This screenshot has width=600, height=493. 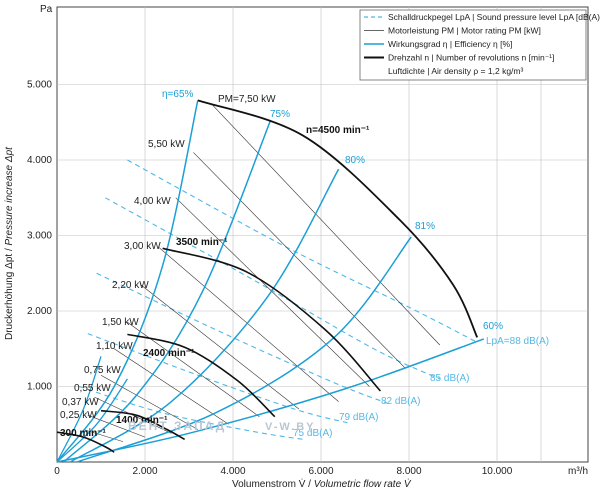 I want to click on sound-label: 82 dB(A), so click(x=400, y=401).